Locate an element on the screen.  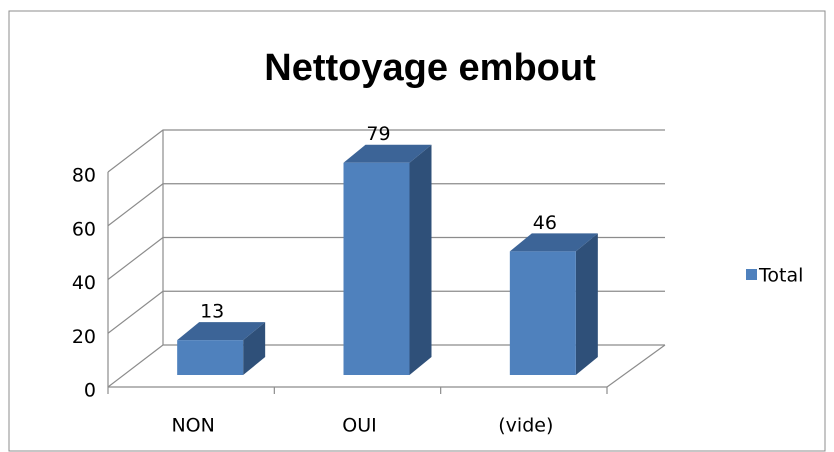
y-tick-label: 80 is located at coordinates (84, 176).